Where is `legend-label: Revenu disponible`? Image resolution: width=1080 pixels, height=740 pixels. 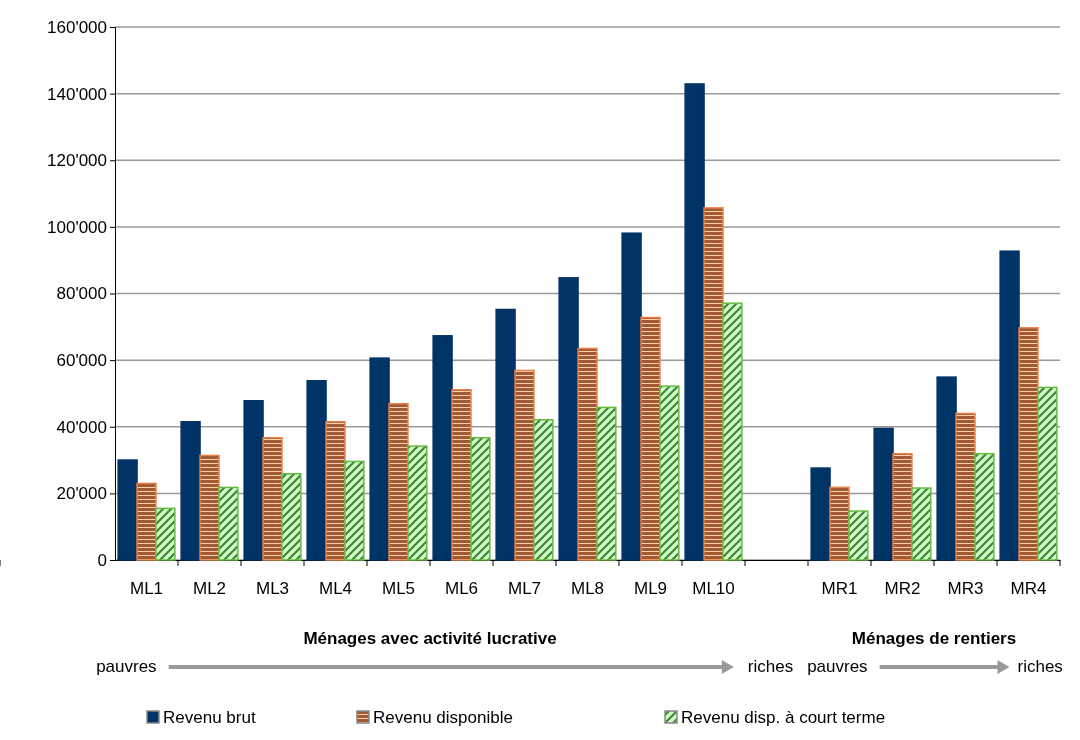 legend-label: Revenu disponible is located at coordinates (443, 717).